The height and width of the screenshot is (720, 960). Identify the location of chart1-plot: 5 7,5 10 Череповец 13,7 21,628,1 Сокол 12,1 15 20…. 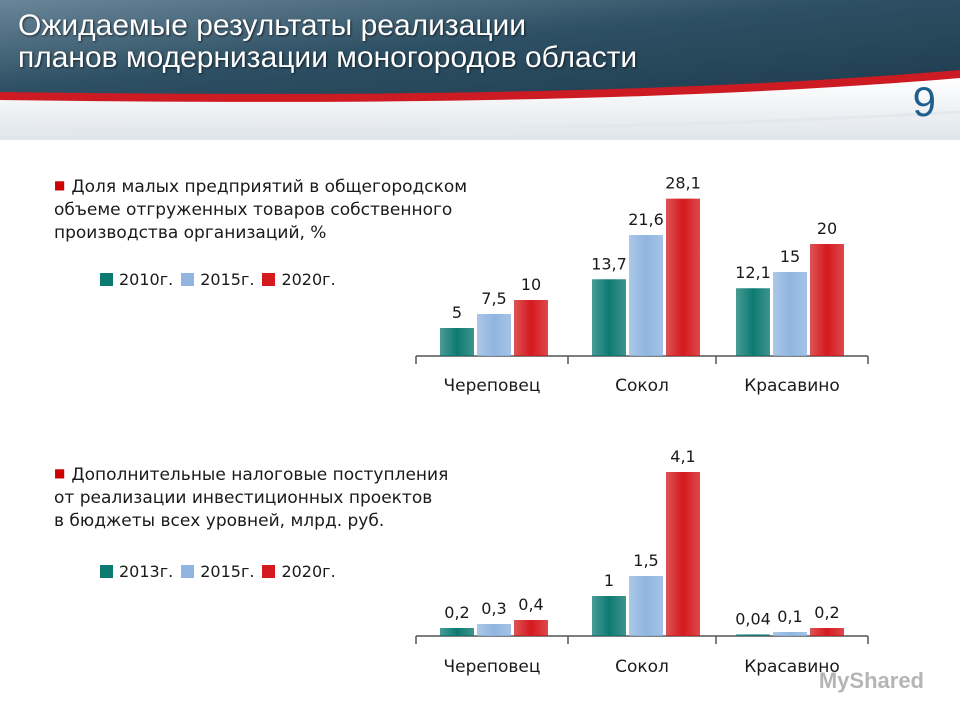
(642, 285).